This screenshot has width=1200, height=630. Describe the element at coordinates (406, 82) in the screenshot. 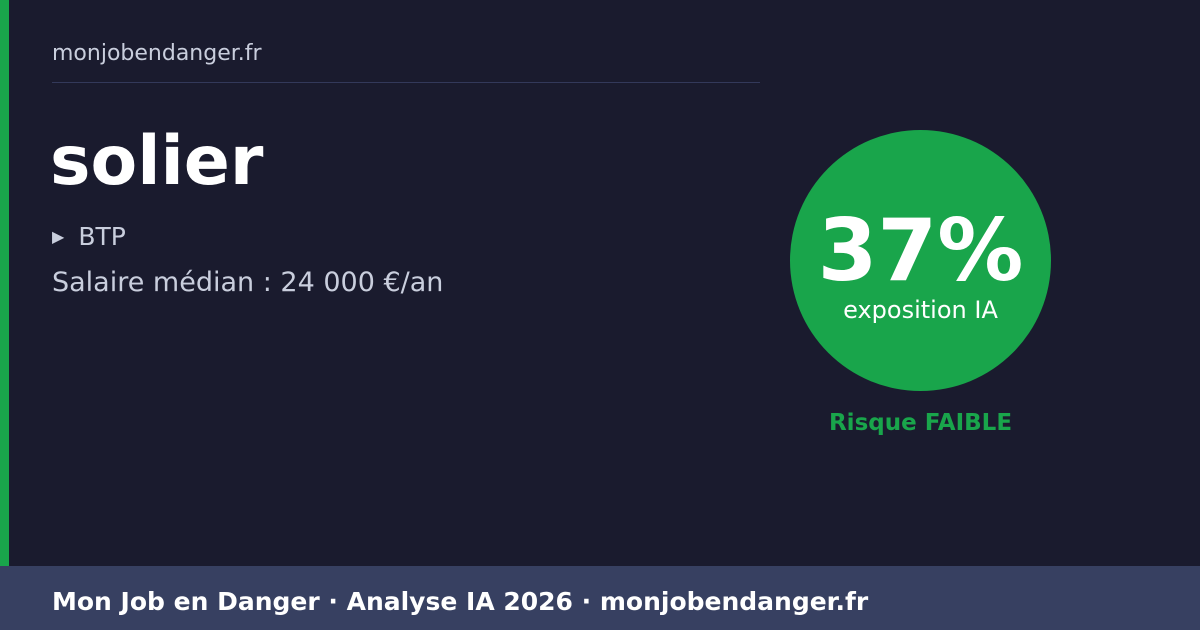

I see `divider` at that location.